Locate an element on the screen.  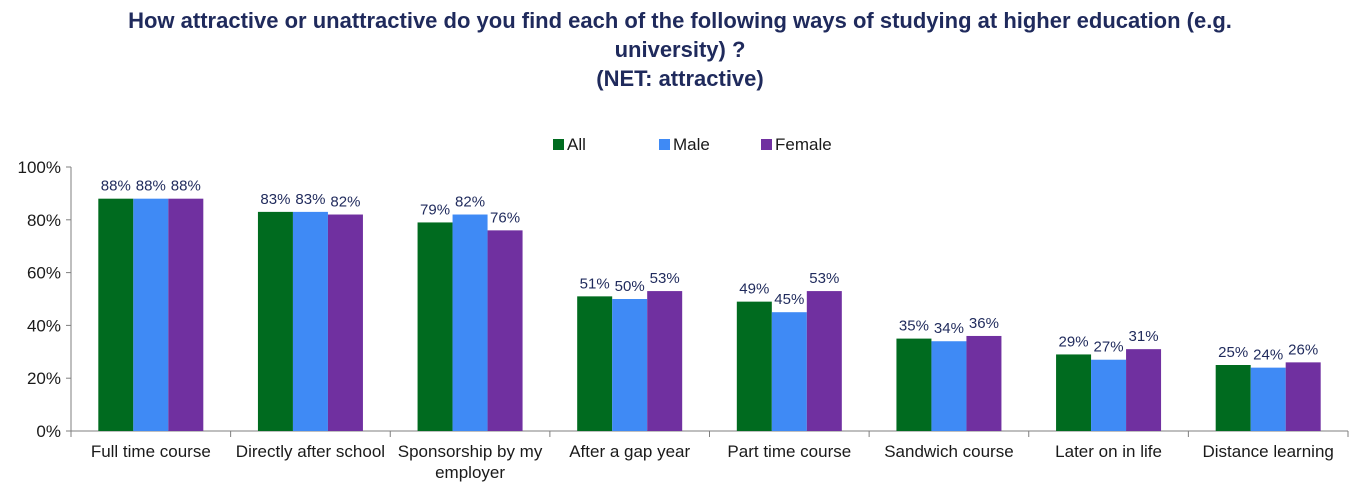
y-tick-label: 20% is located at coordinates (44, 378).